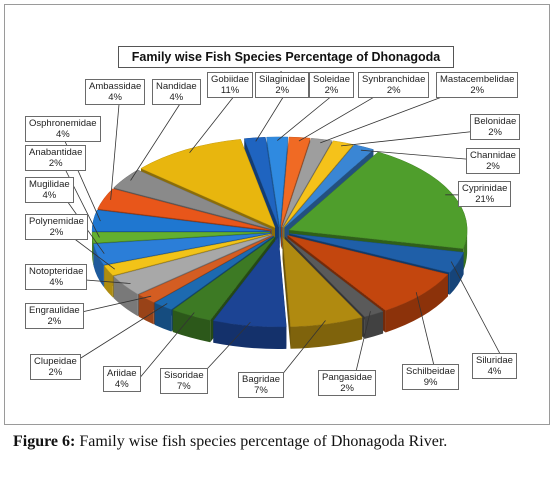  I want to click on slice-cyprinidae, so click(378, 200).